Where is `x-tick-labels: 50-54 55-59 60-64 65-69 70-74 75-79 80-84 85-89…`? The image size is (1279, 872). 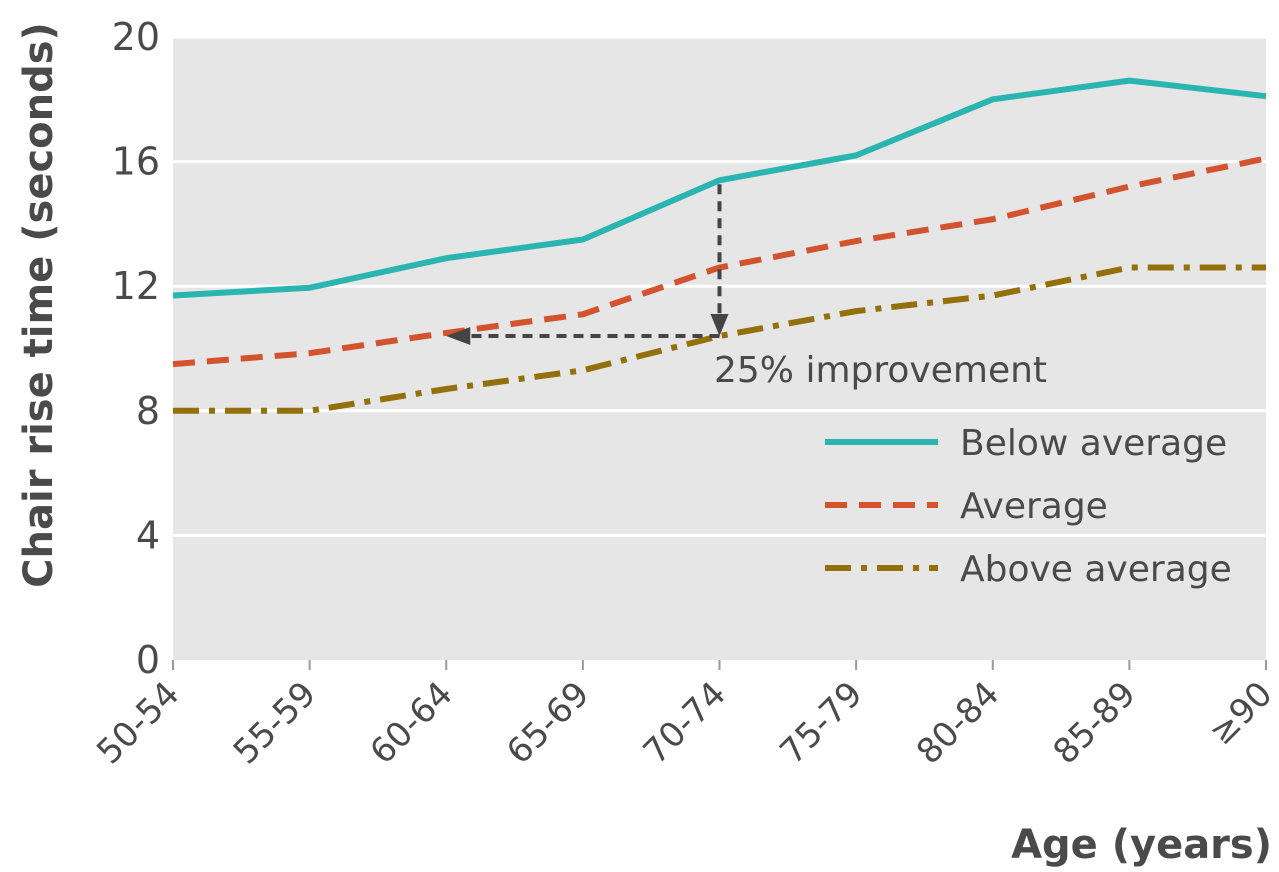 x-tick-labels: 50-54 55-59 60-64 65-69 70-74 75-79 80-84 85-89… is located at coordinates (684, 716).